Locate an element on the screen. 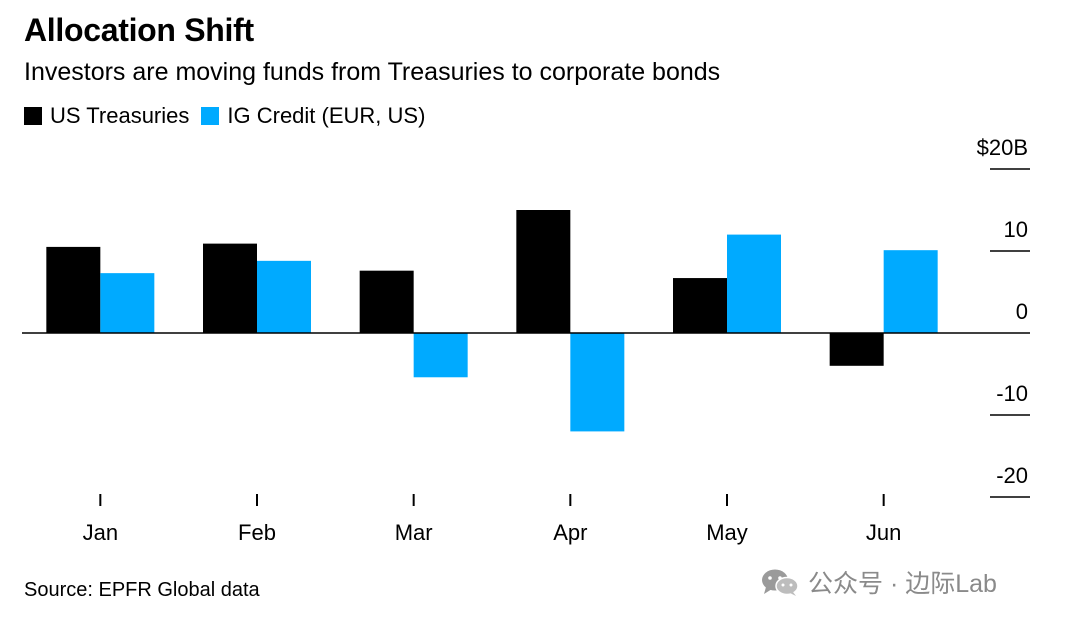 The width and height of the screenshot is (1080, 623). x-tick-label-mar: Mar is located at coordinates (414, 532).